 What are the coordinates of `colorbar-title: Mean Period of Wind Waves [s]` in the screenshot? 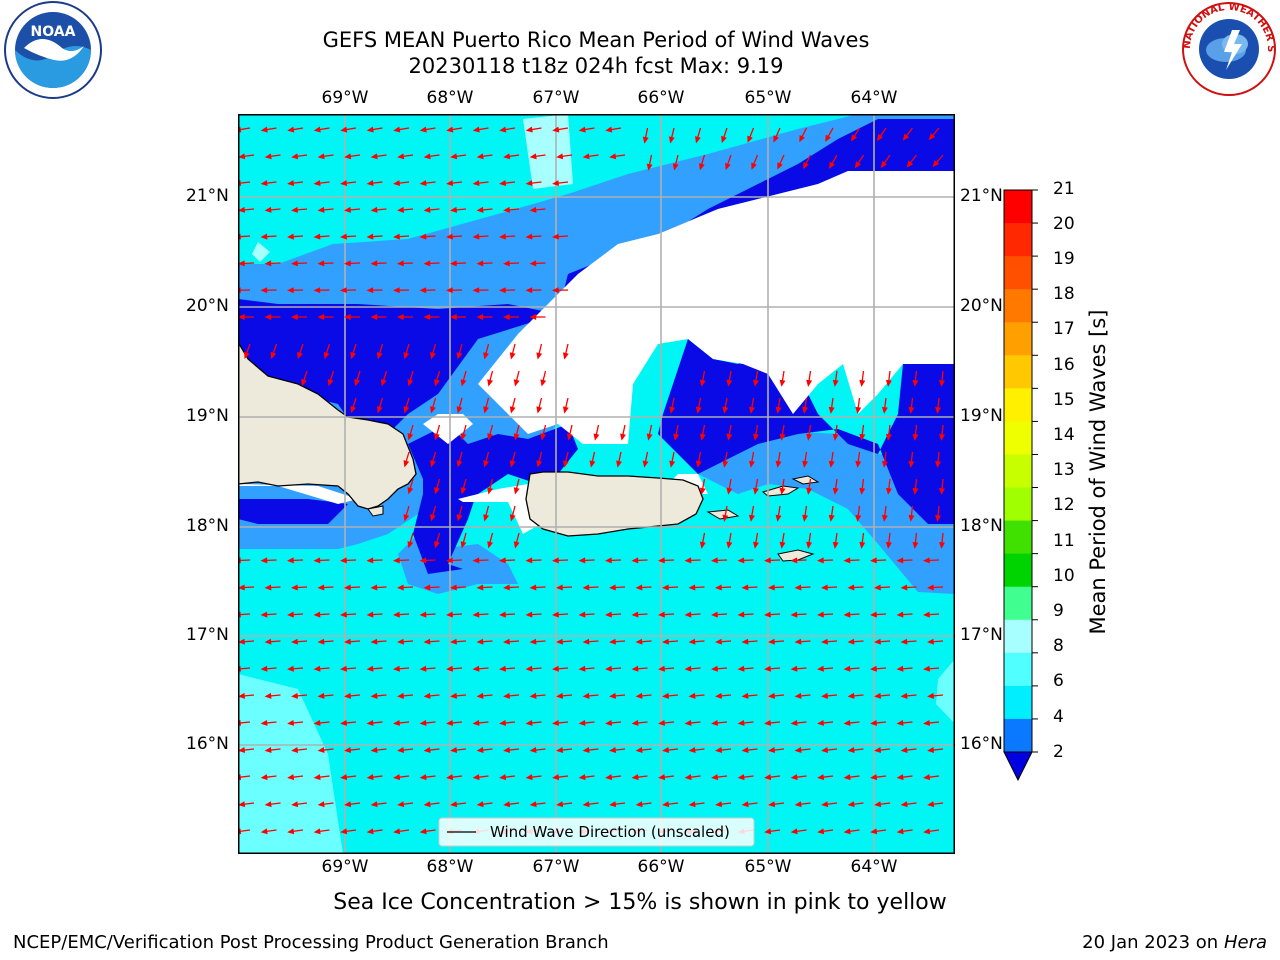 It's located at (1098, 472).